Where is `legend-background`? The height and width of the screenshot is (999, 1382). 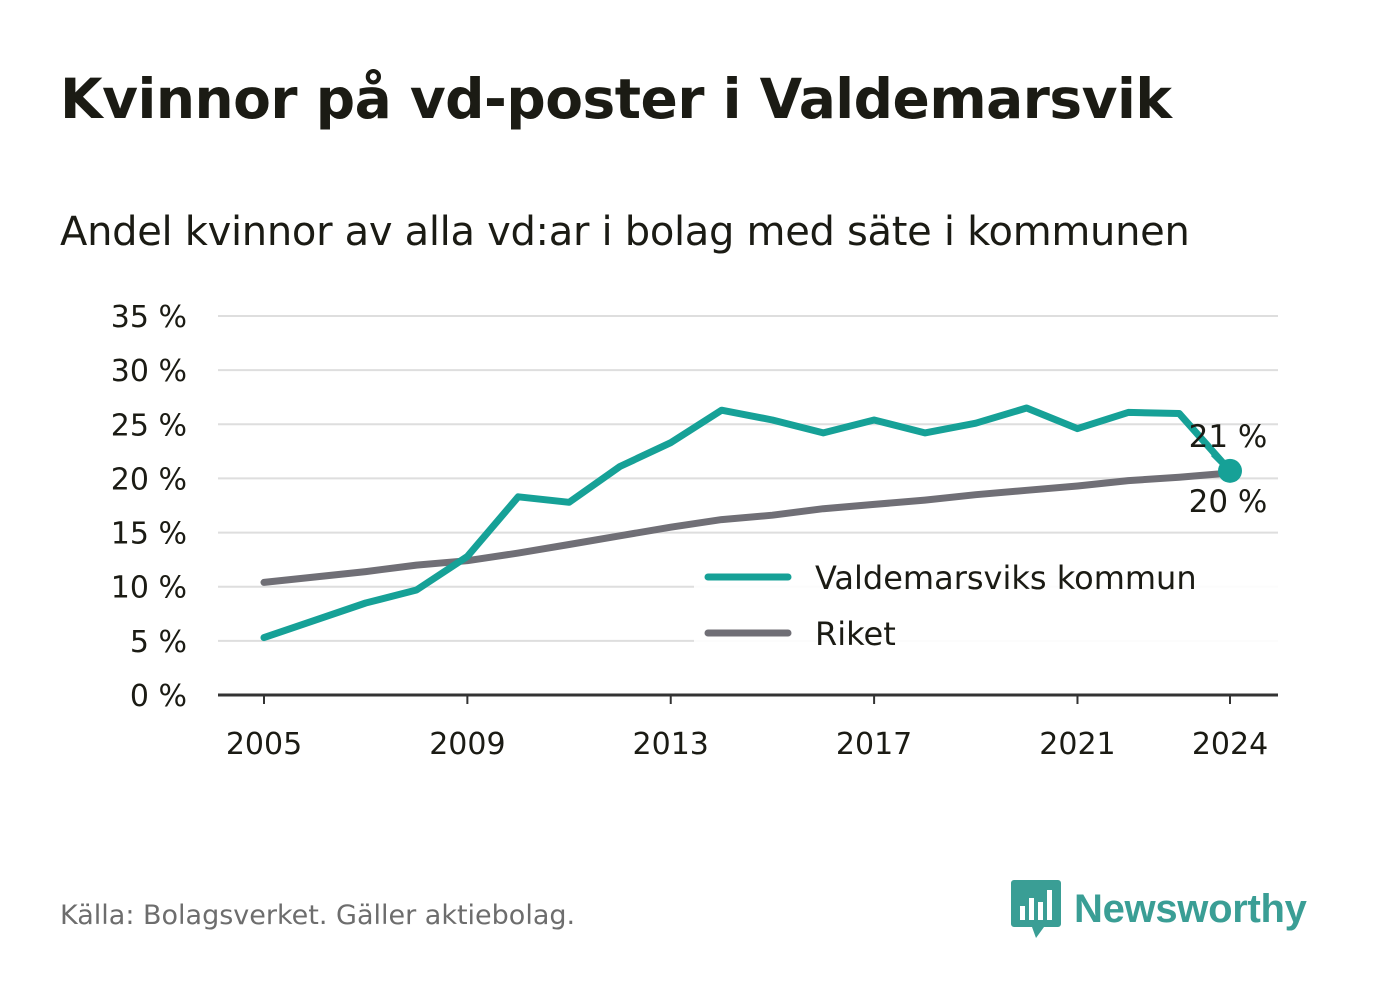 legend-background is located at coordinates (989, 609).